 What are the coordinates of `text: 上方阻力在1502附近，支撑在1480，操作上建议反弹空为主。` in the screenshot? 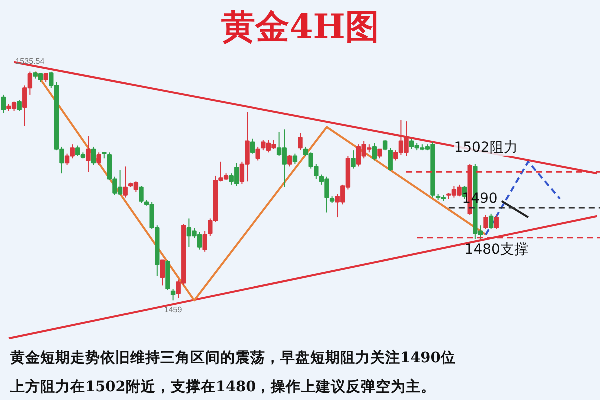 It's located at (223, 387).